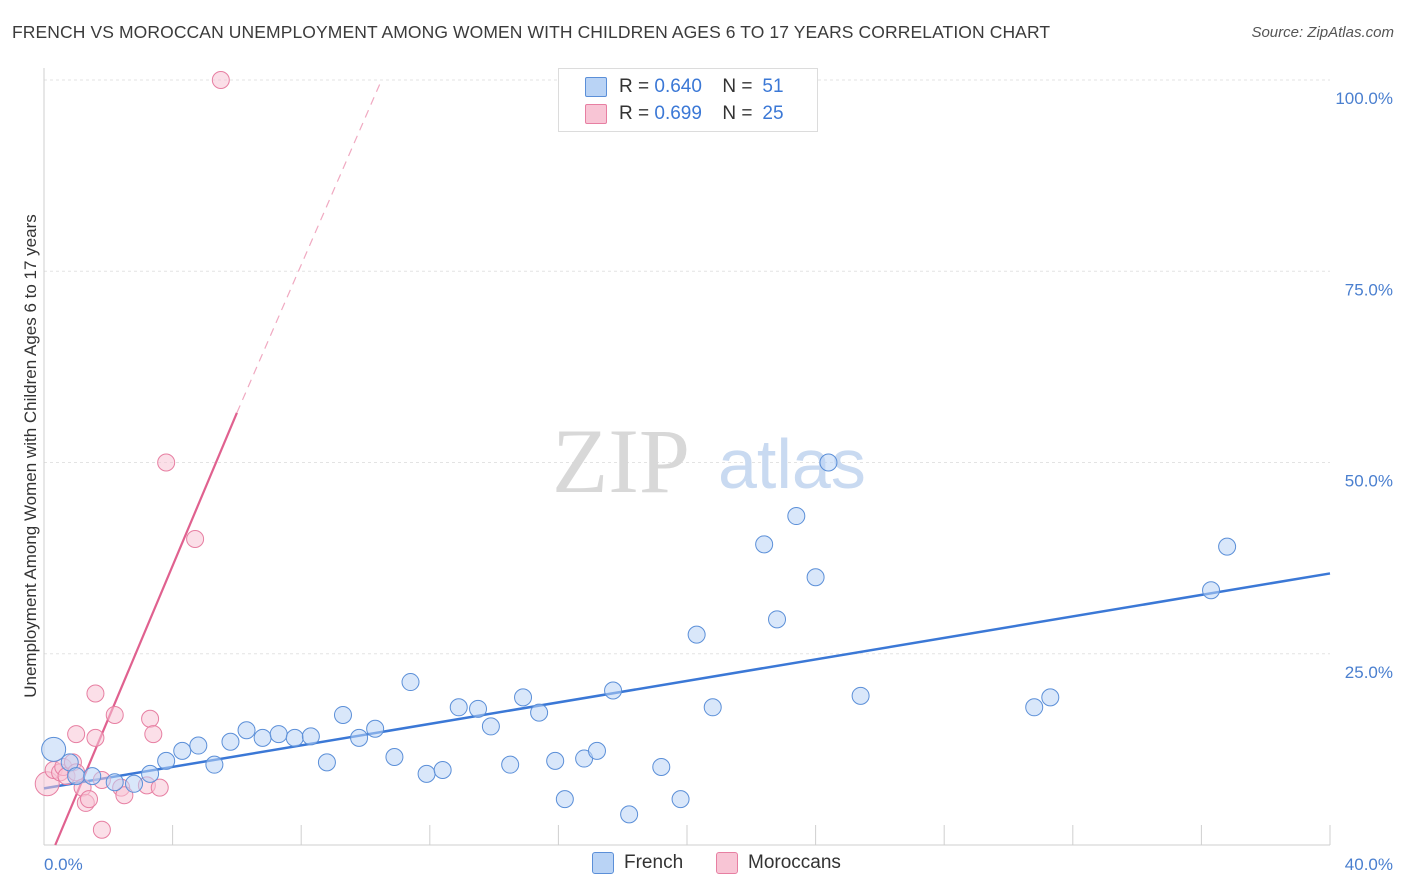 The image size is (1406, 892). Describe the element at coordinates (634, 113) in the screenshot. I see `moroccans-r-label: R =` at that location.